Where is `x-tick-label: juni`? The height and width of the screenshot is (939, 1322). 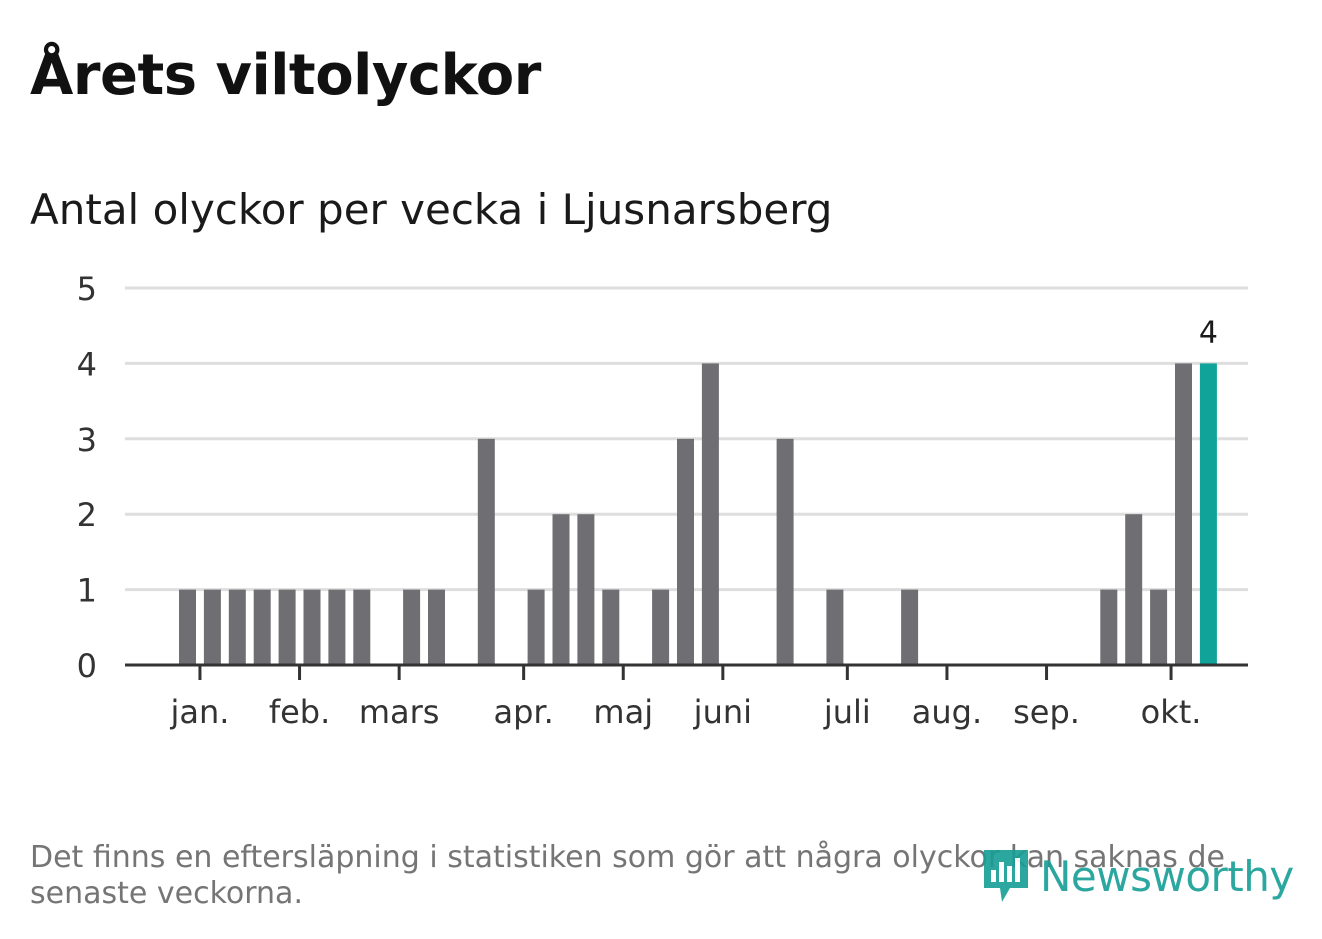
x-tick-label: juni is located at coordinates (722, 712).